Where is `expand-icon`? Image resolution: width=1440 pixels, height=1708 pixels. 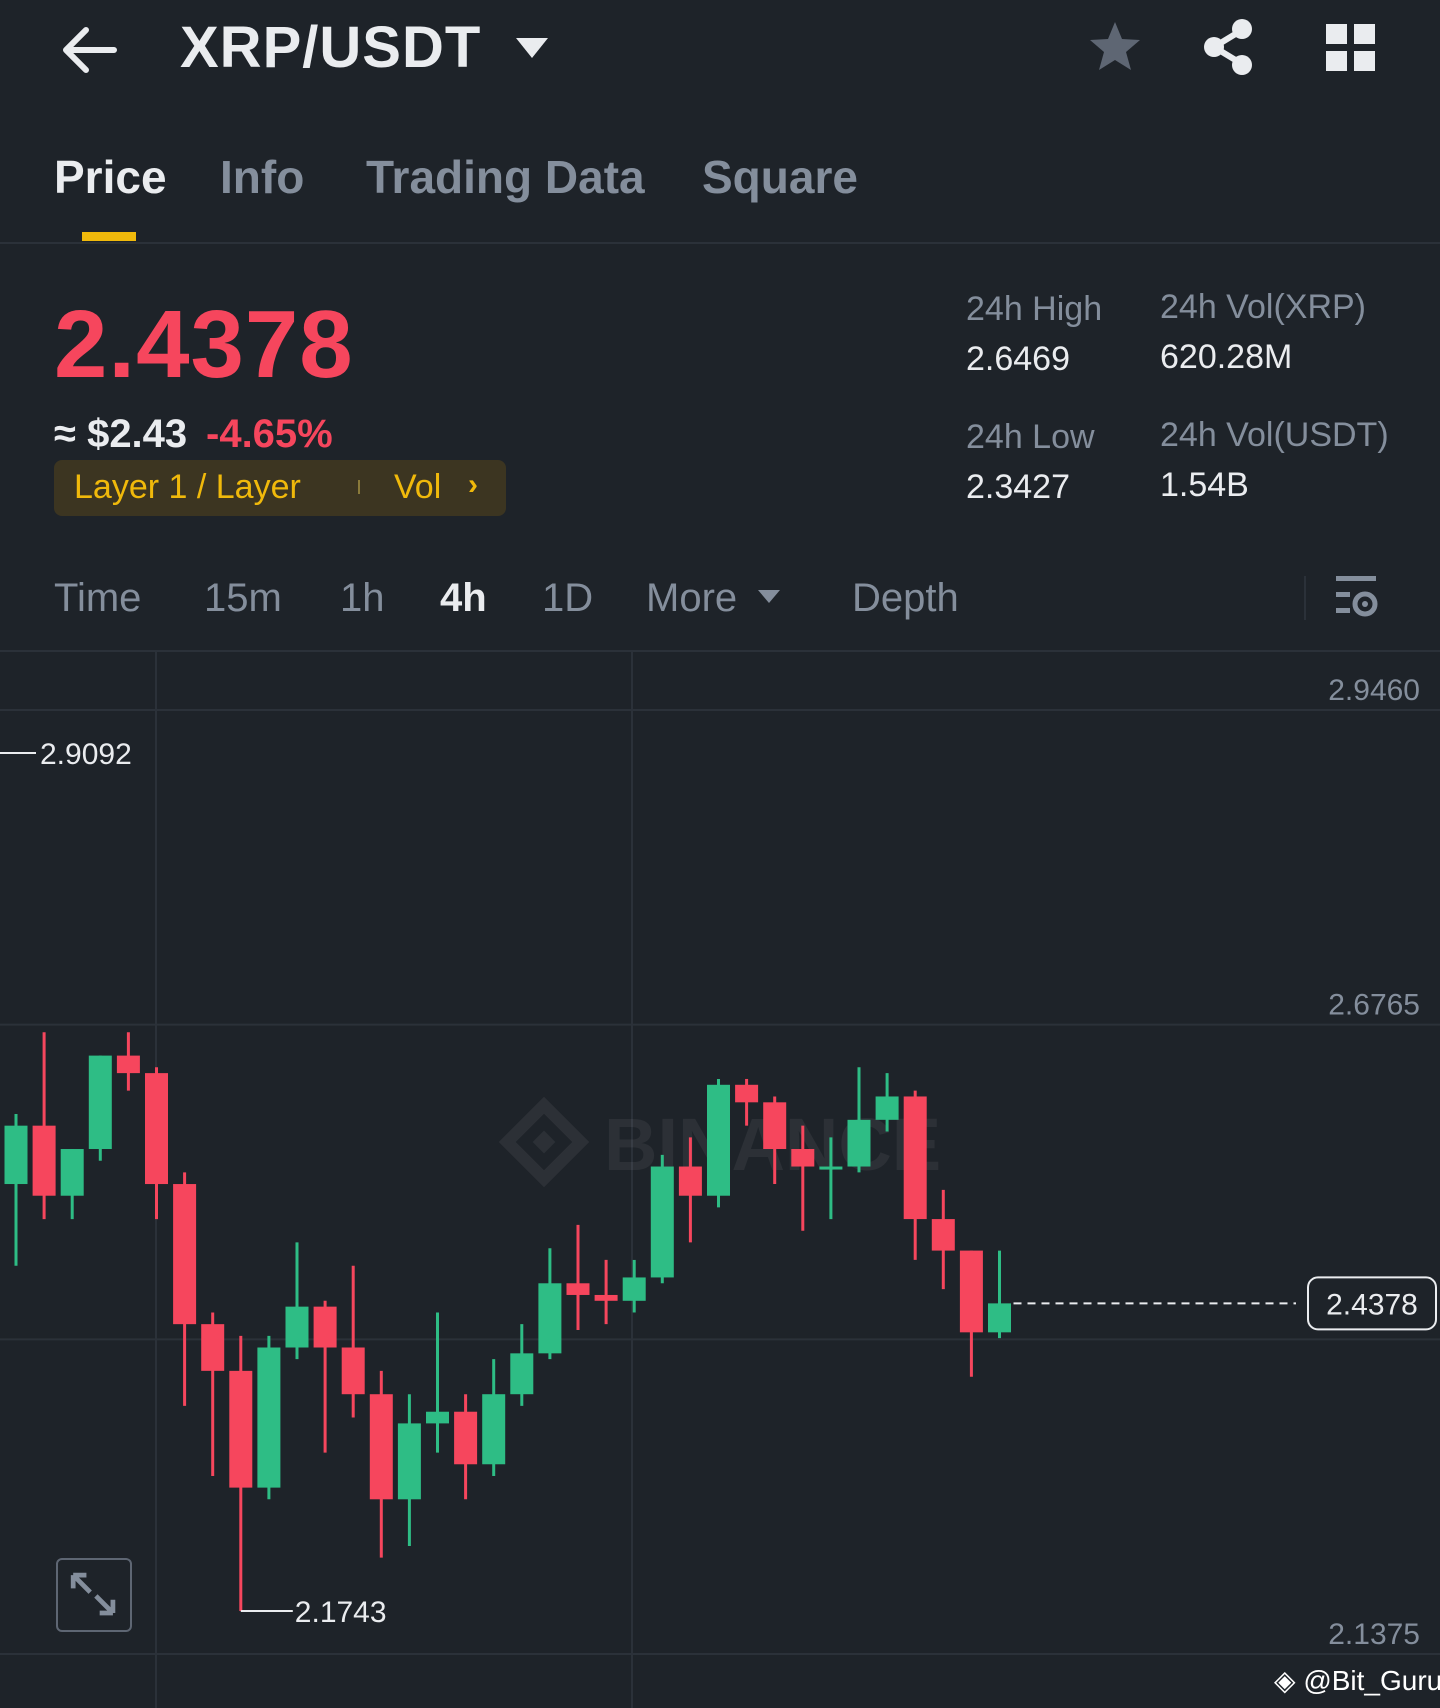 expand-icon is located at coordinates (94, 1595).